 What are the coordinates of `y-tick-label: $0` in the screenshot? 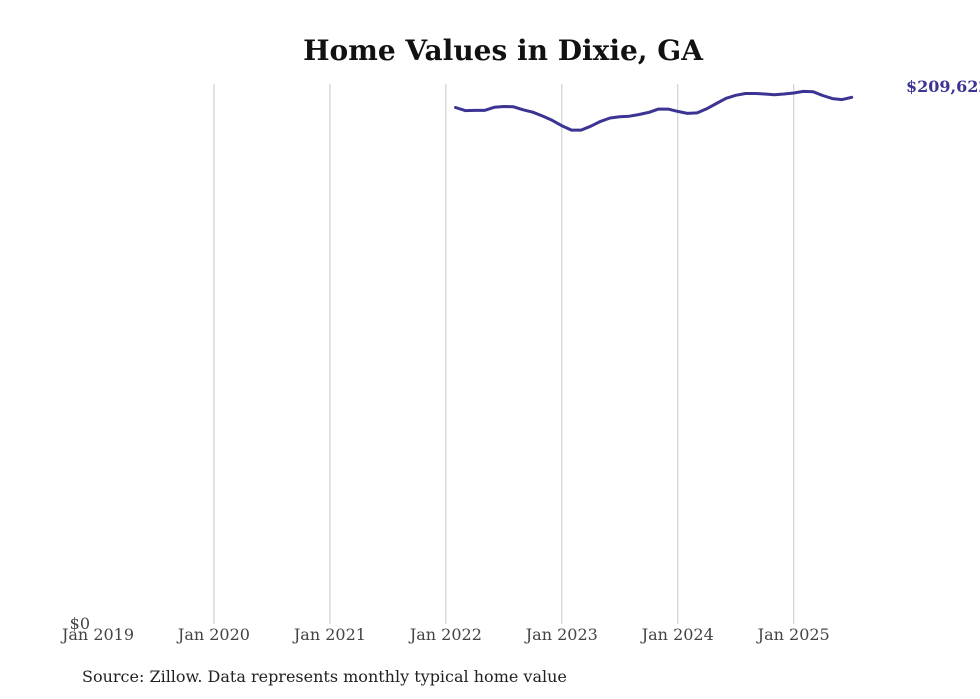 It's located at (80, 623).